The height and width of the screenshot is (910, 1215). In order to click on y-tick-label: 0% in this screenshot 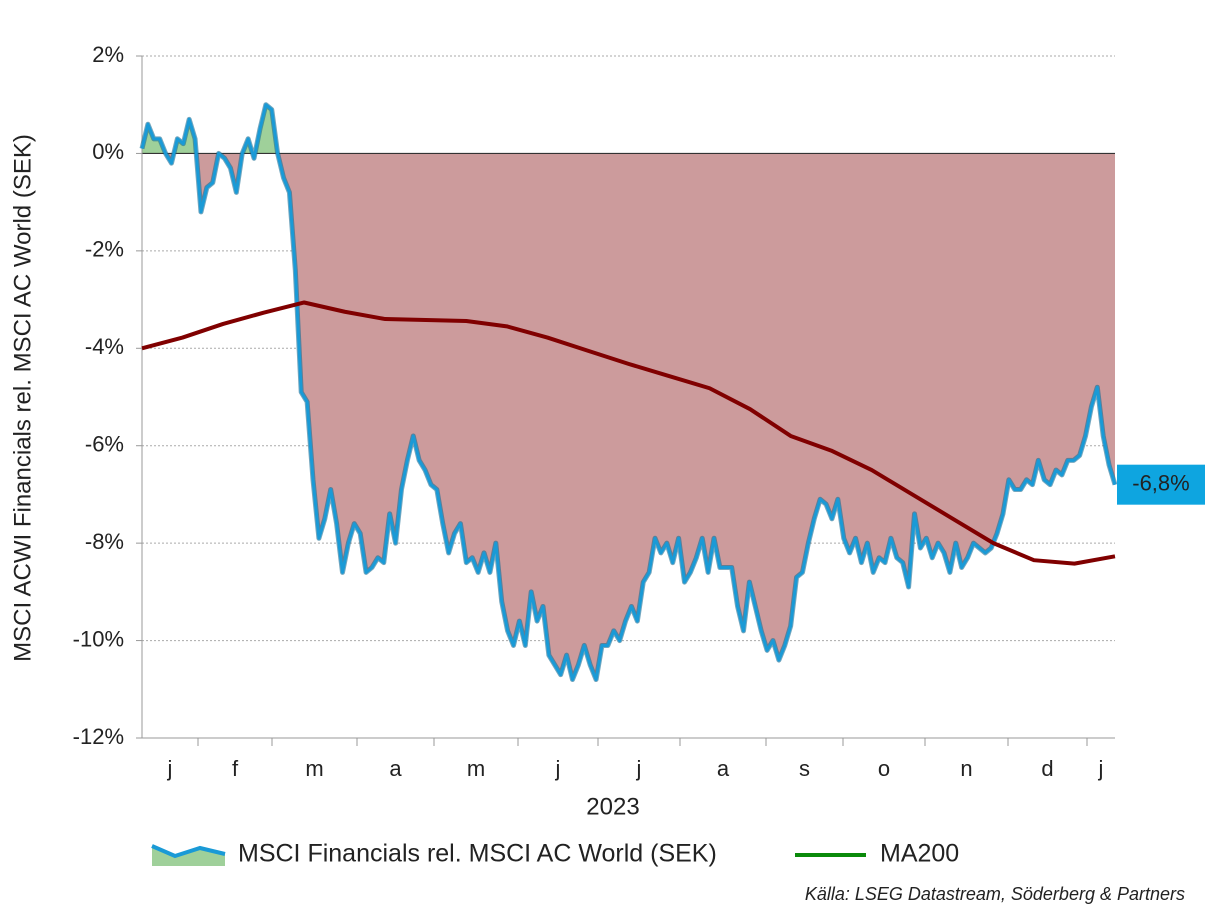, I will do `click(108, 151)`.